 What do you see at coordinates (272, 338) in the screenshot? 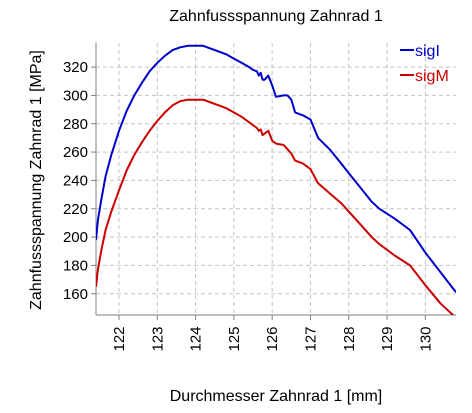
I see `x-tick-label: 126` at bounding box center [272, 338].